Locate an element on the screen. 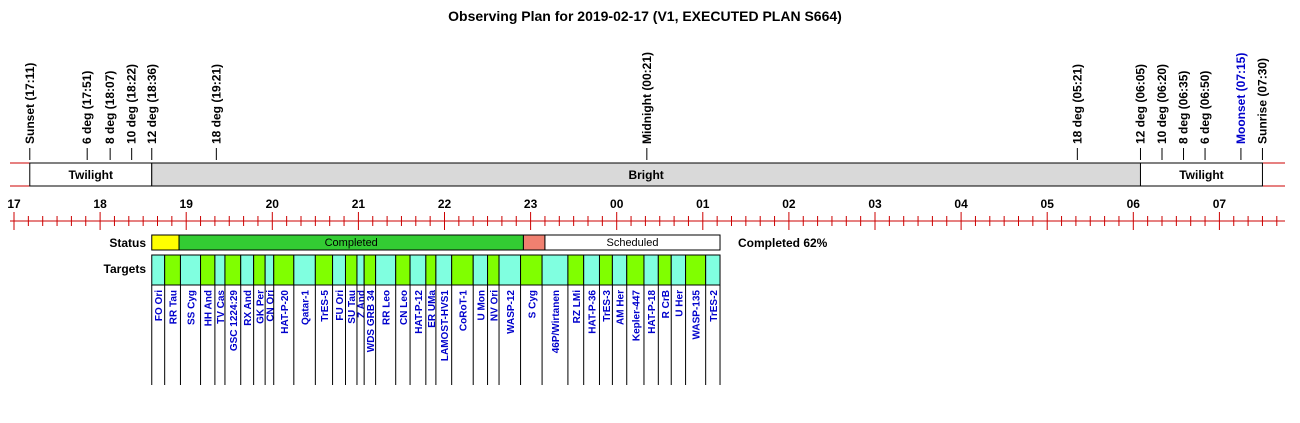 The image size is (1300, 423). target-name: WDS GRB 34 is located at coordinates (371, 321).